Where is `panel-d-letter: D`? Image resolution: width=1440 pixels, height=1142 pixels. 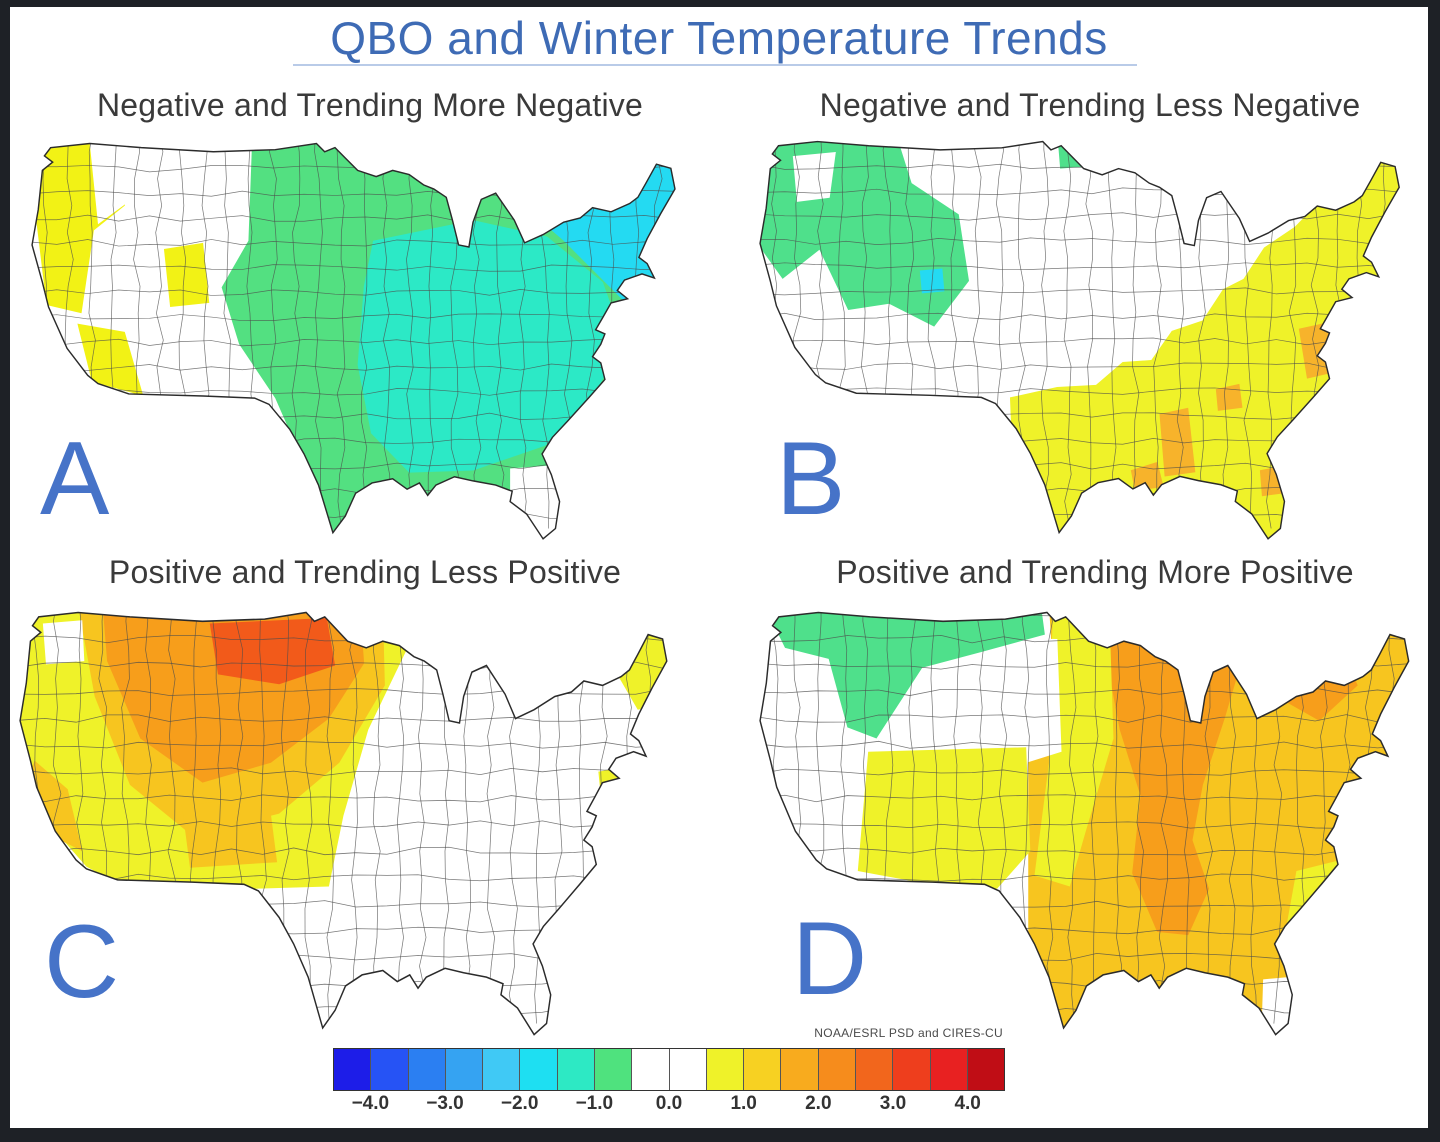 panel-d-letter: D is located at coordinates (830, 959).